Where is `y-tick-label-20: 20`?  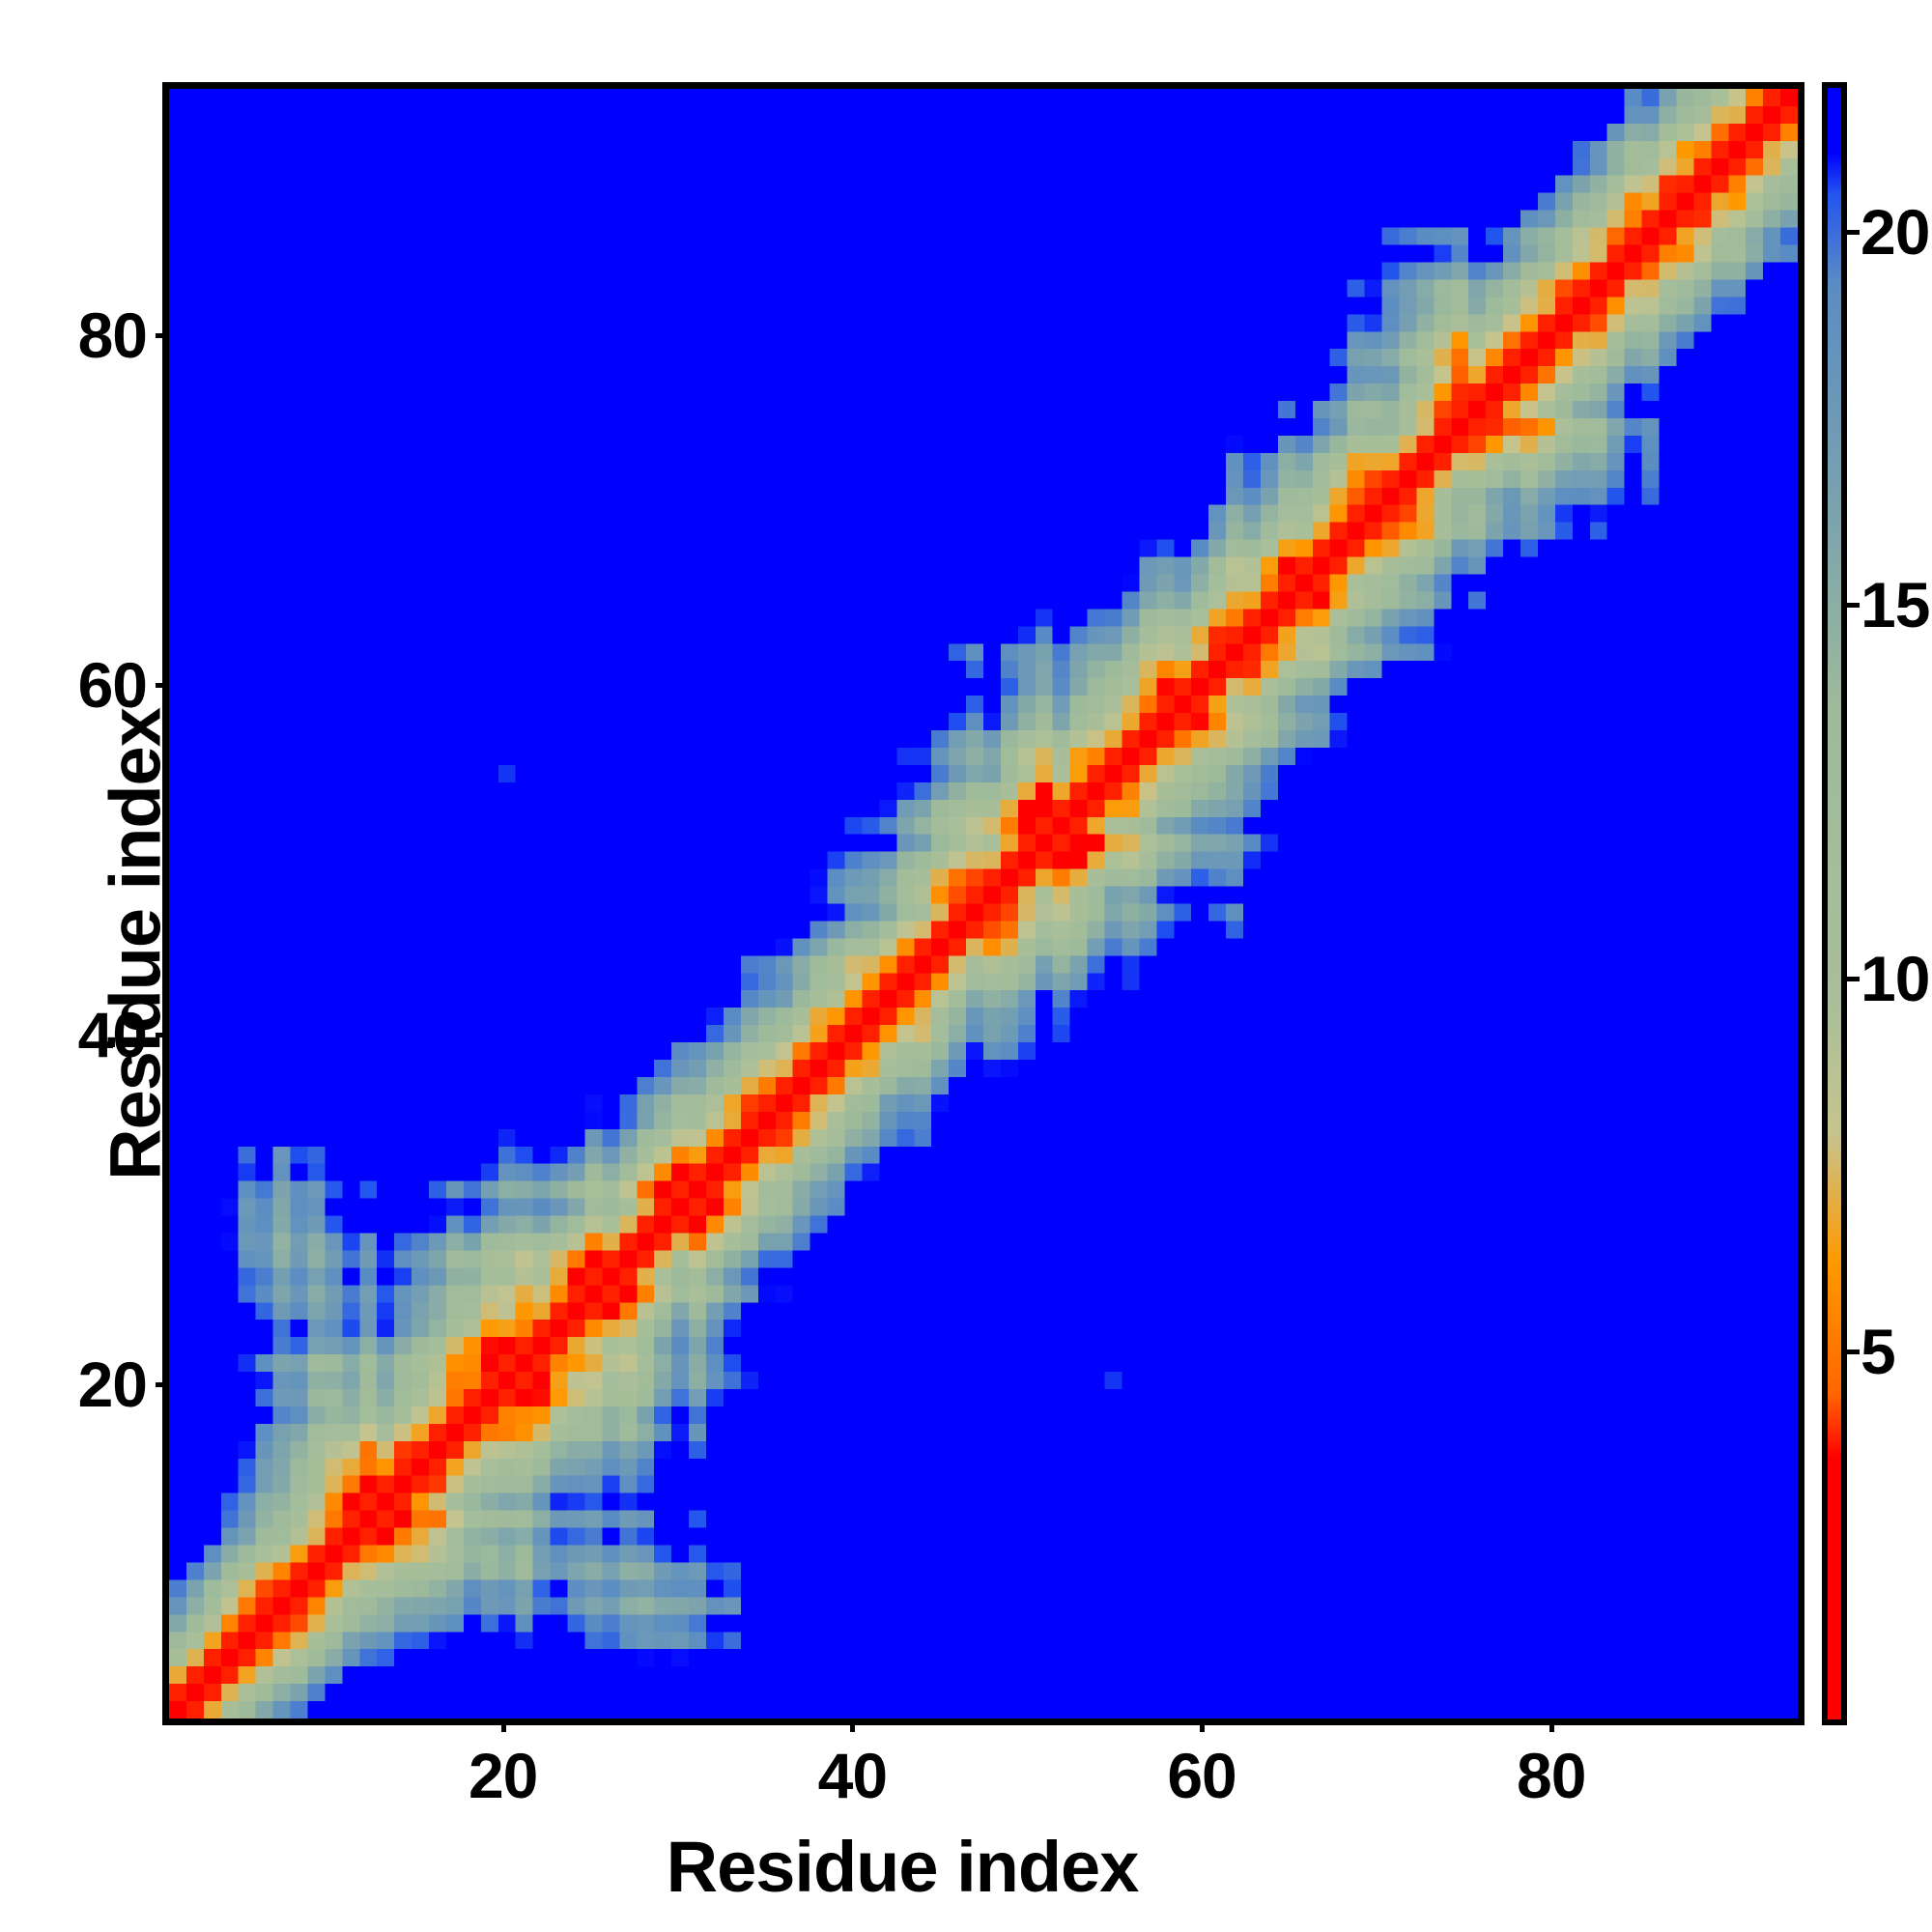 y-tick-label-20: 20 is located at coordinates (112, 1385).